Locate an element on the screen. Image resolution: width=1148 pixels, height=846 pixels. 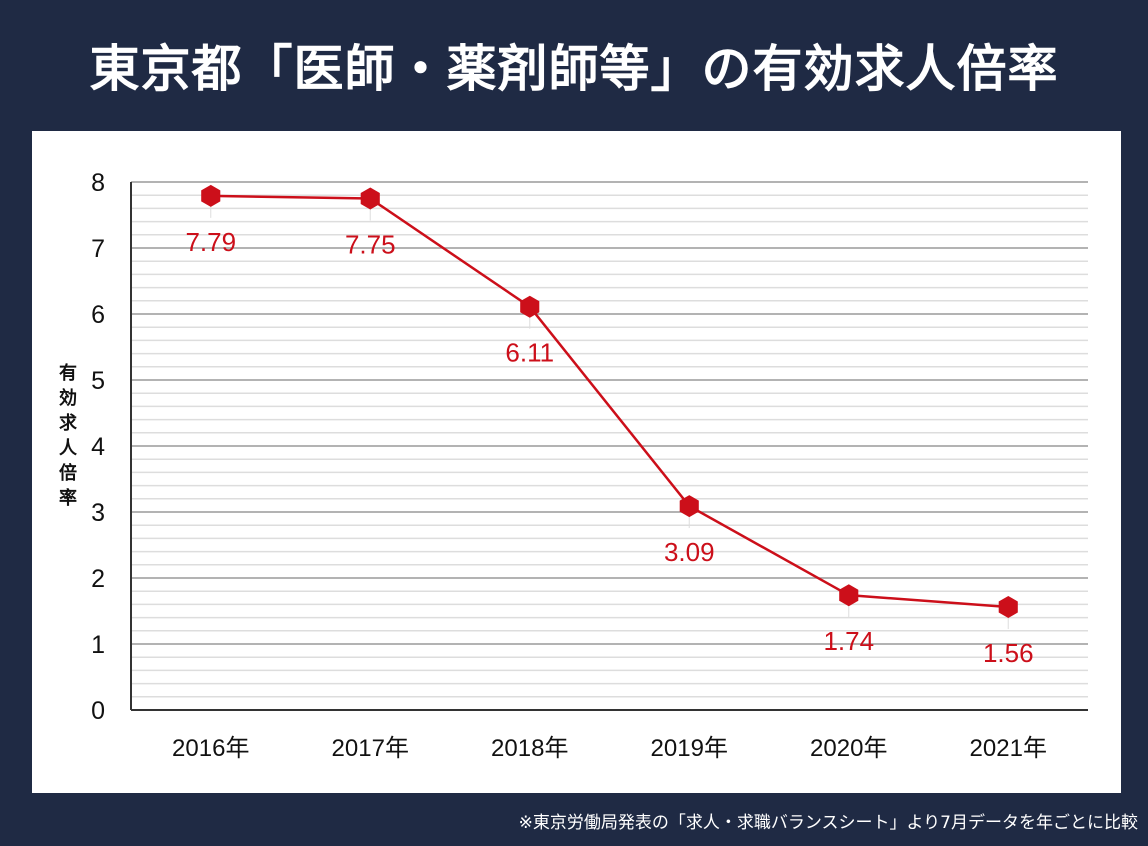
y-tick-label: 4 is located at coordinates (98, 447).